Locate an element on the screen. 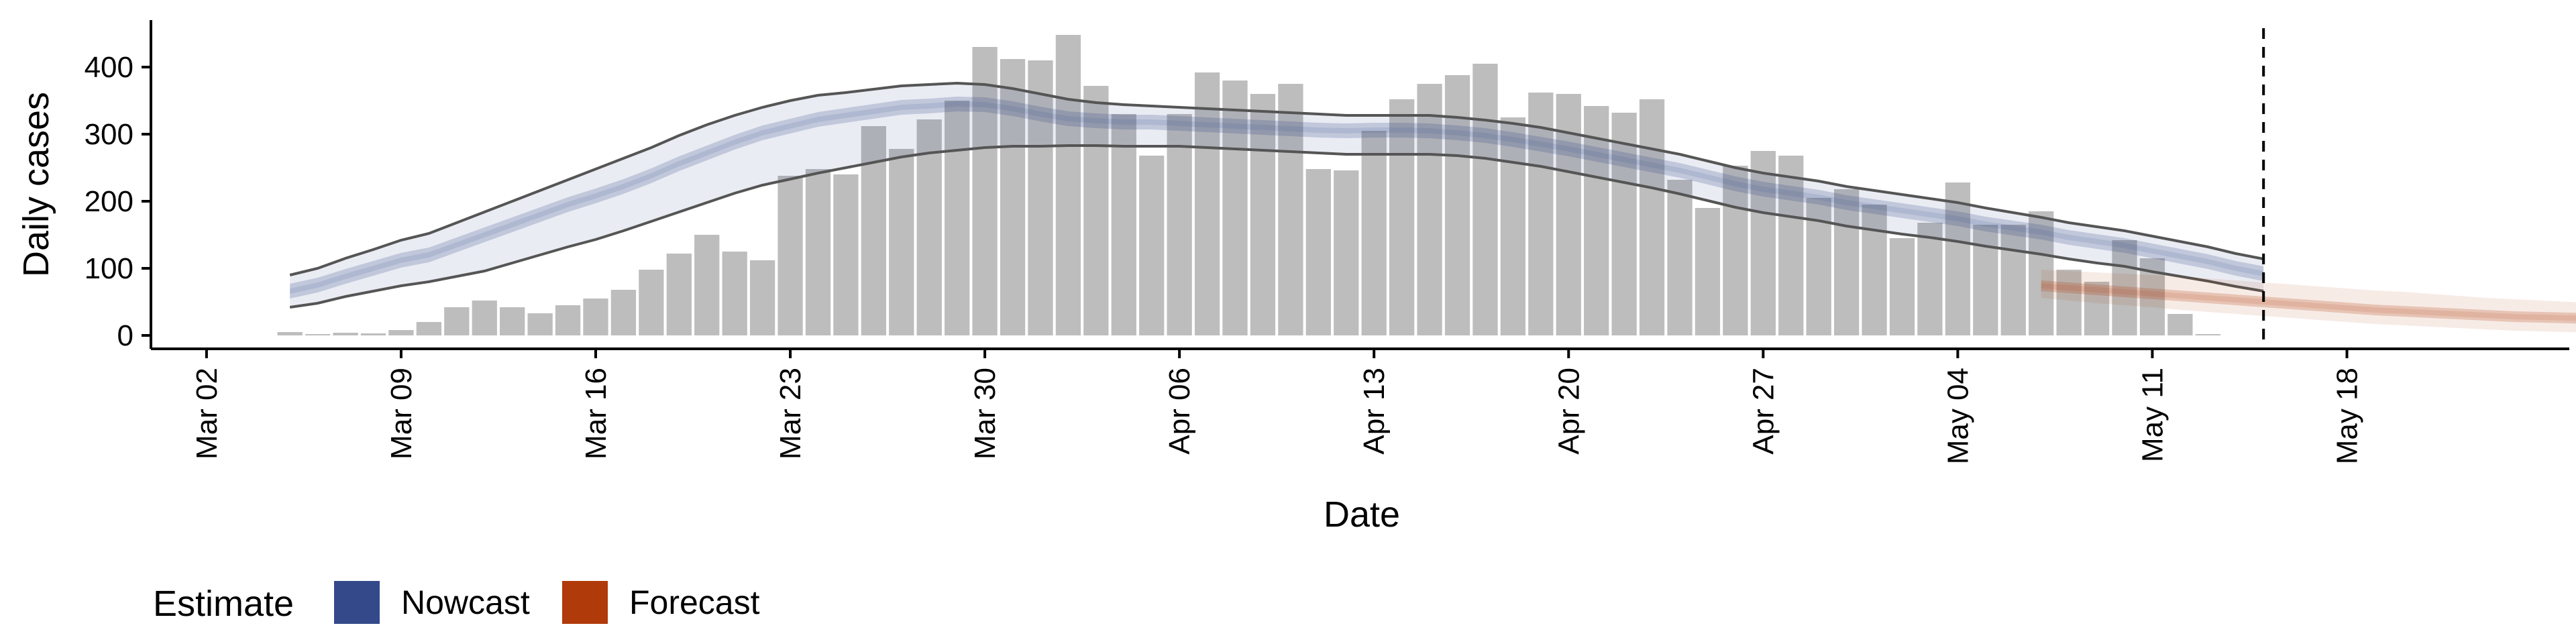 This screenshot has height=644, width=2576. y-axis-title: Daily cases is located at coordinates (36, 184).